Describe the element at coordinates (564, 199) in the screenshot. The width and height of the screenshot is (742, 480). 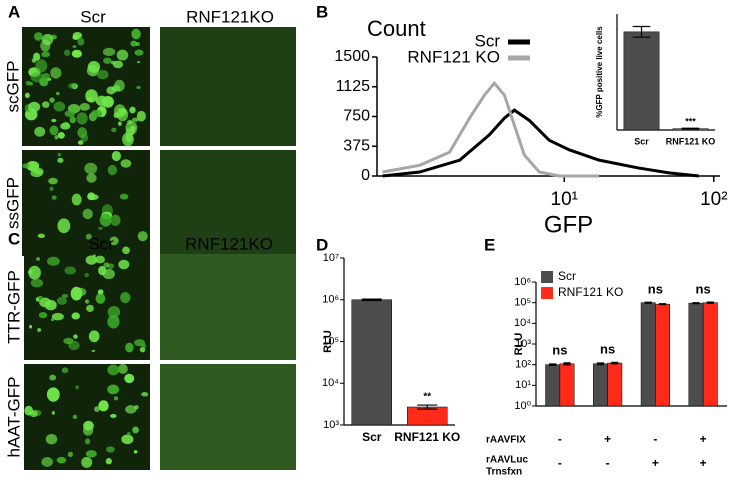
I see `x-tick-label: 10¹` at that location.